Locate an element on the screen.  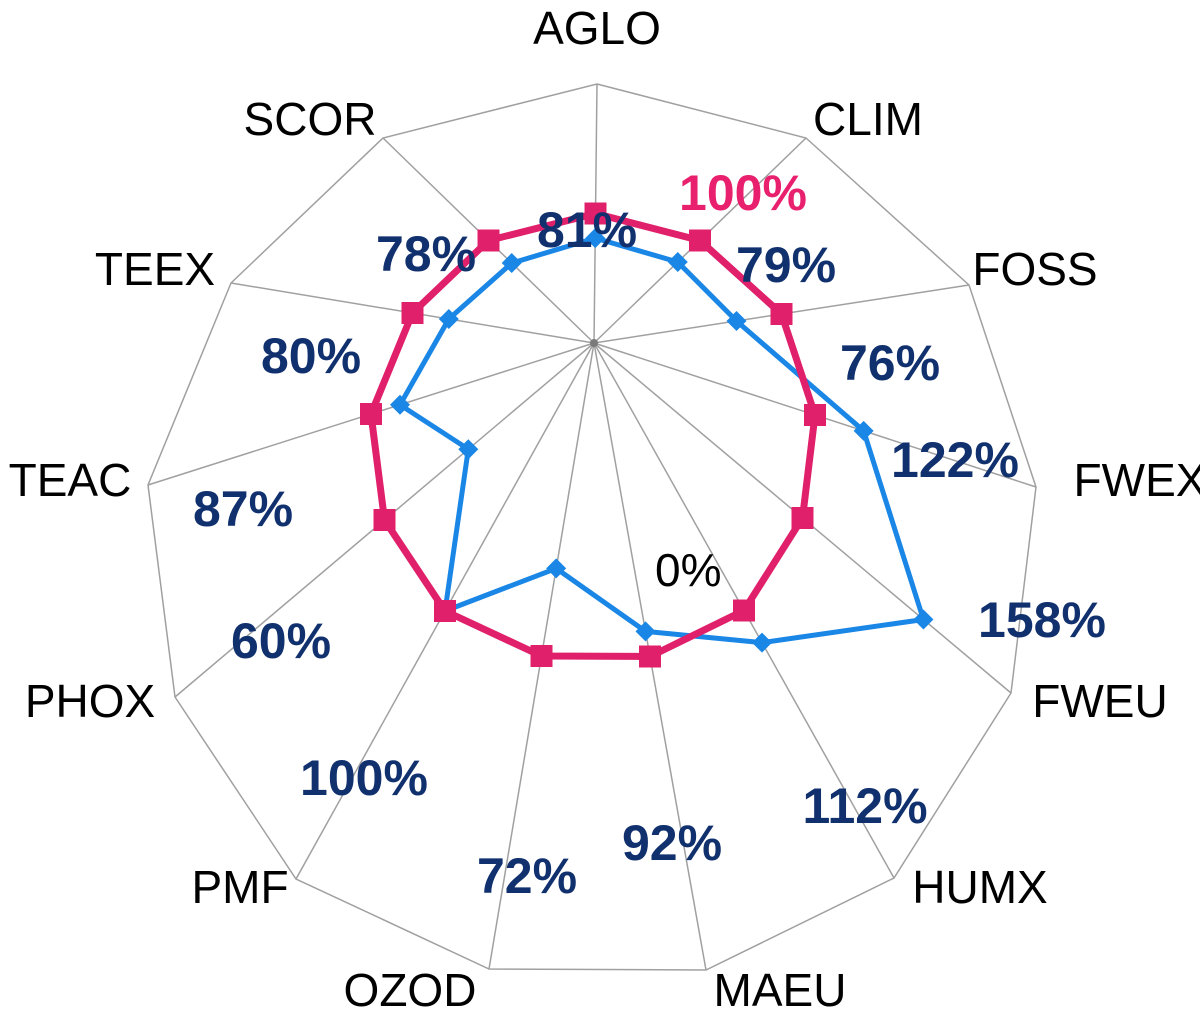
marker-scenario-ozod is located at coordinates (556, 568).